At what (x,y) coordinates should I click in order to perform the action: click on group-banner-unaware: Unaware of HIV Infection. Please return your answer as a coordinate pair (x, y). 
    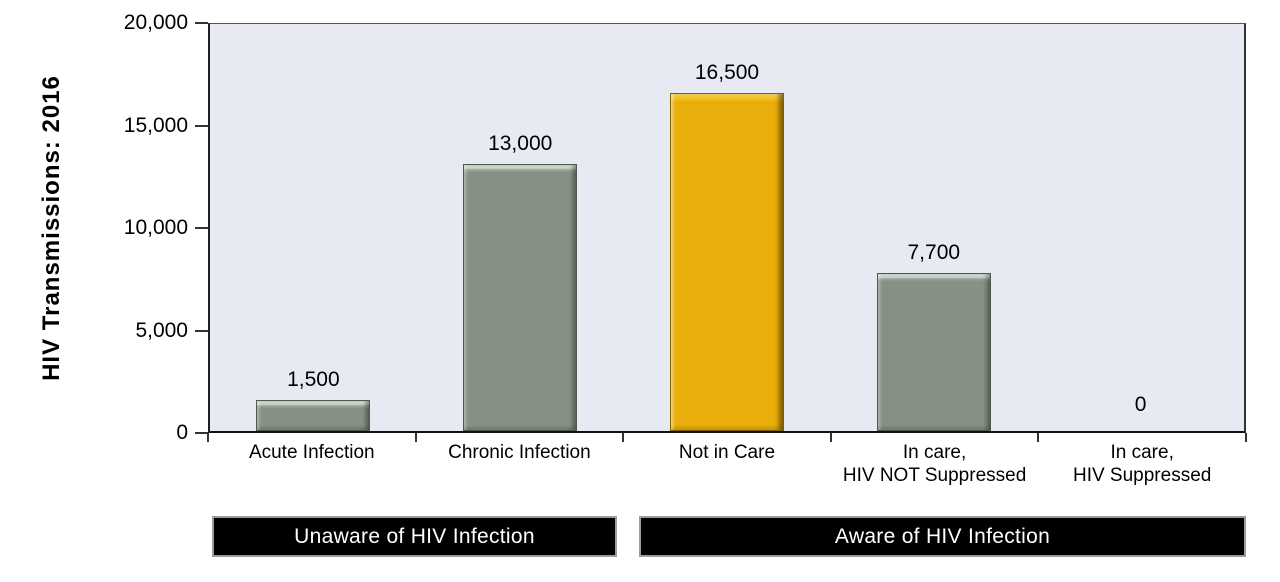
    Looking at the image, I should click on (414, 536).